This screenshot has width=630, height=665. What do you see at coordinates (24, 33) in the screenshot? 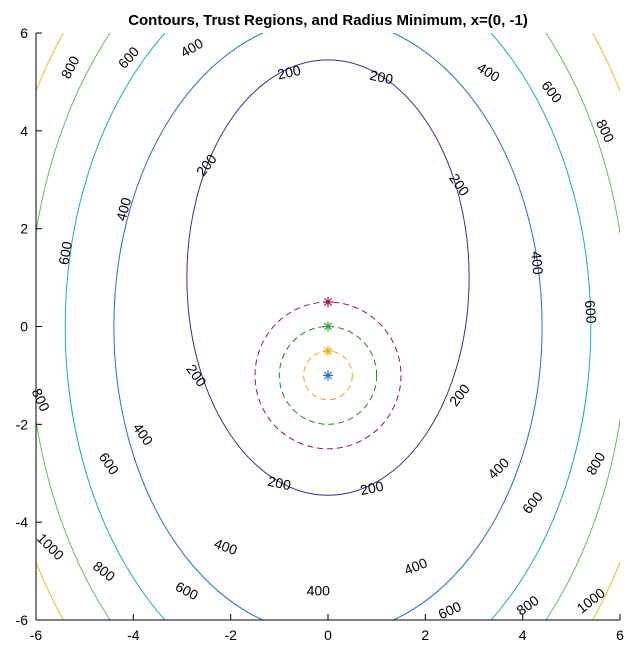
I see `y-tick-label: 6` at bounding box center [24, 33].